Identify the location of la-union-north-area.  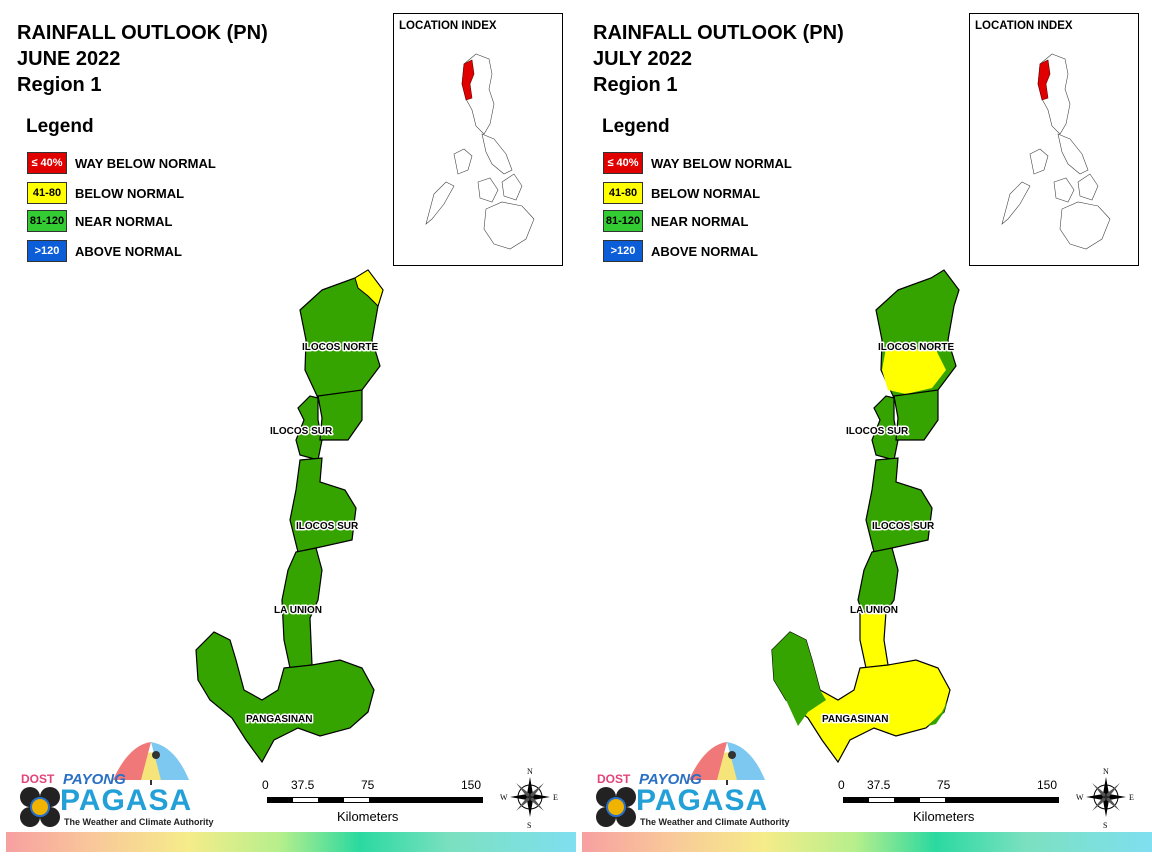
(878, 580).